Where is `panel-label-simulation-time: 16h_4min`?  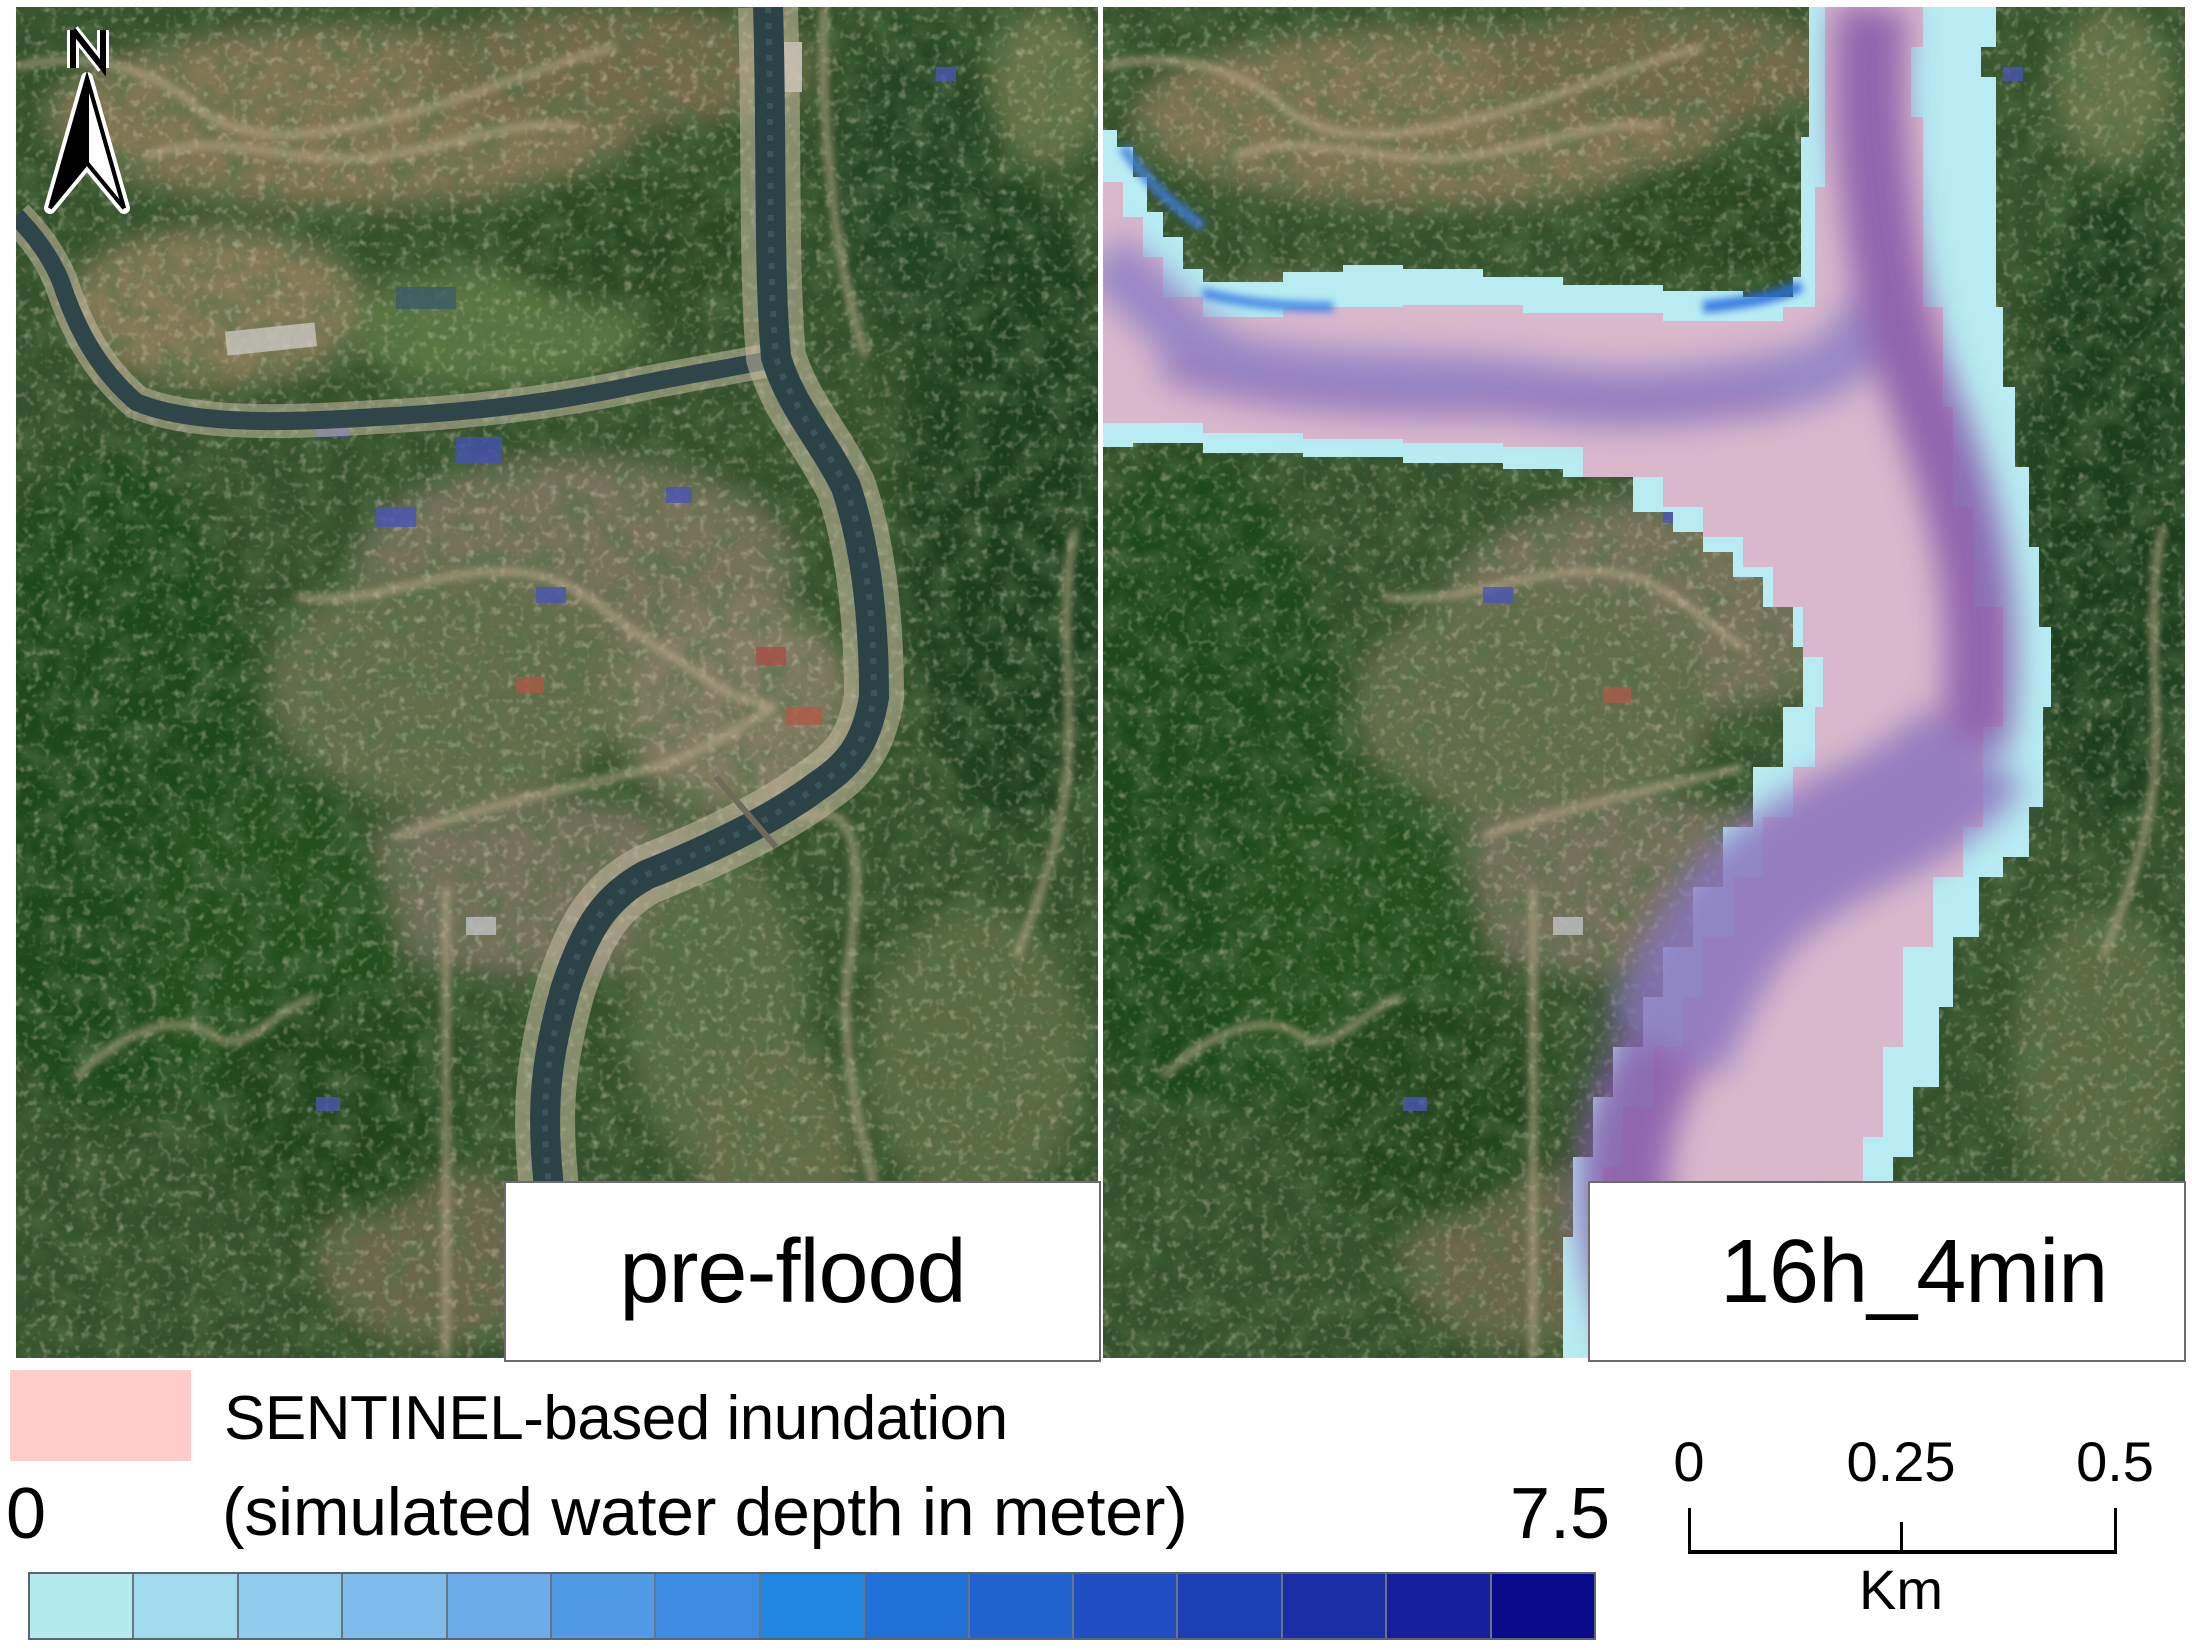 panel-label-simulation-time: 16h_4min is located at coordinates (1887, 1271).